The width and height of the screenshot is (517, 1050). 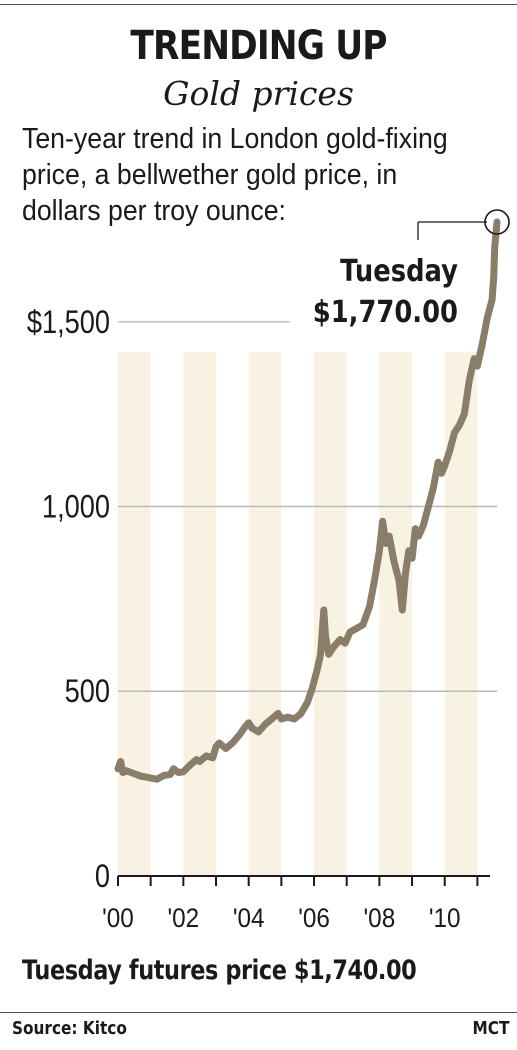 I want to click on x-tick-label-2002: '02, so click(x=184, y=918).